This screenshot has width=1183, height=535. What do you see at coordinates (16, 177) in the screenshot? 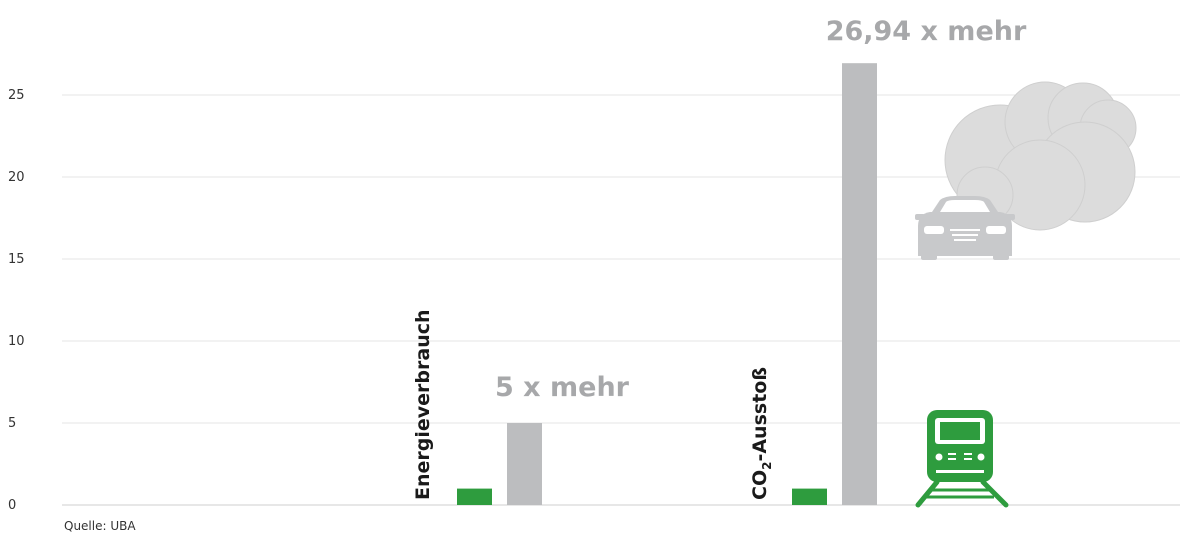
I see `y-tick-label: 20` at bounding box center [16, 177].